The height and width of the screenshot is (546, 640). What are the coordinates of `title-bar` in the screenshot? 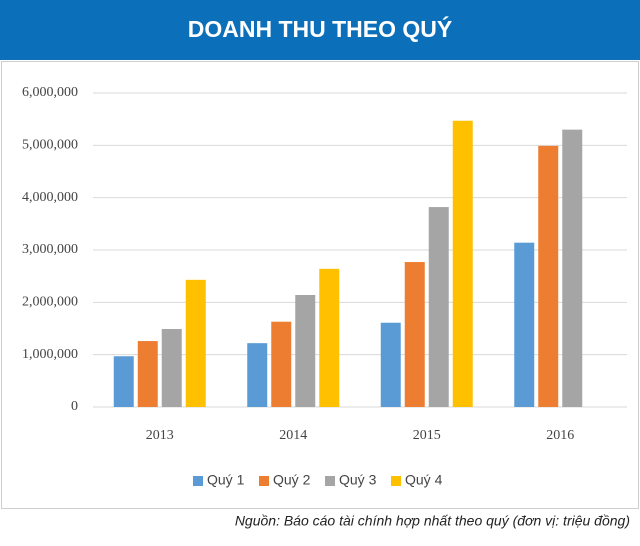 It's located at (320, 30).